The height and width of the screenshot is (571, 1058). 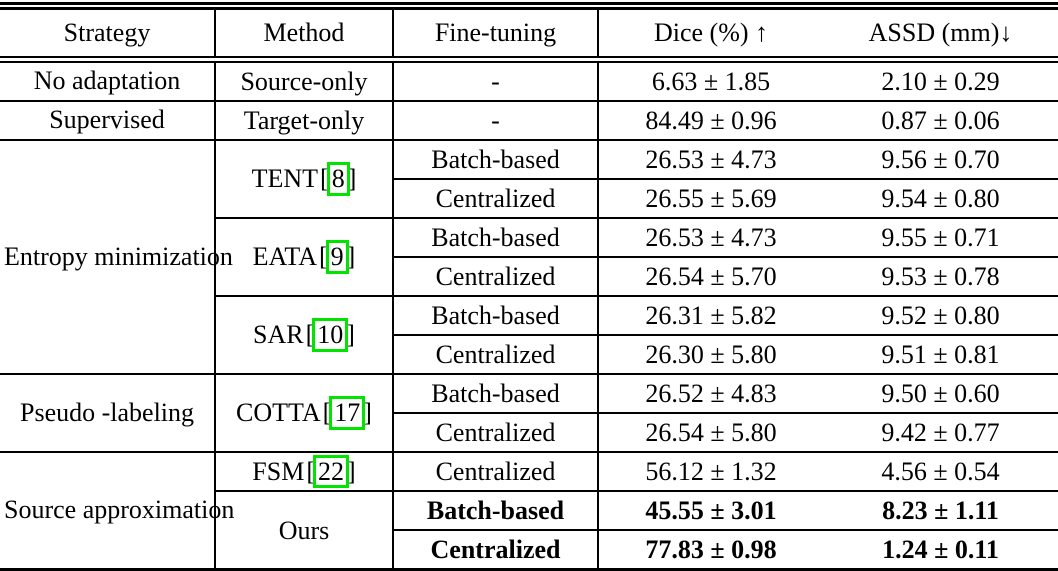 What do you see at coordinates (304, 34) in the screenshot?
I see `col-header-method: Method` at bounding box center [304, 34].